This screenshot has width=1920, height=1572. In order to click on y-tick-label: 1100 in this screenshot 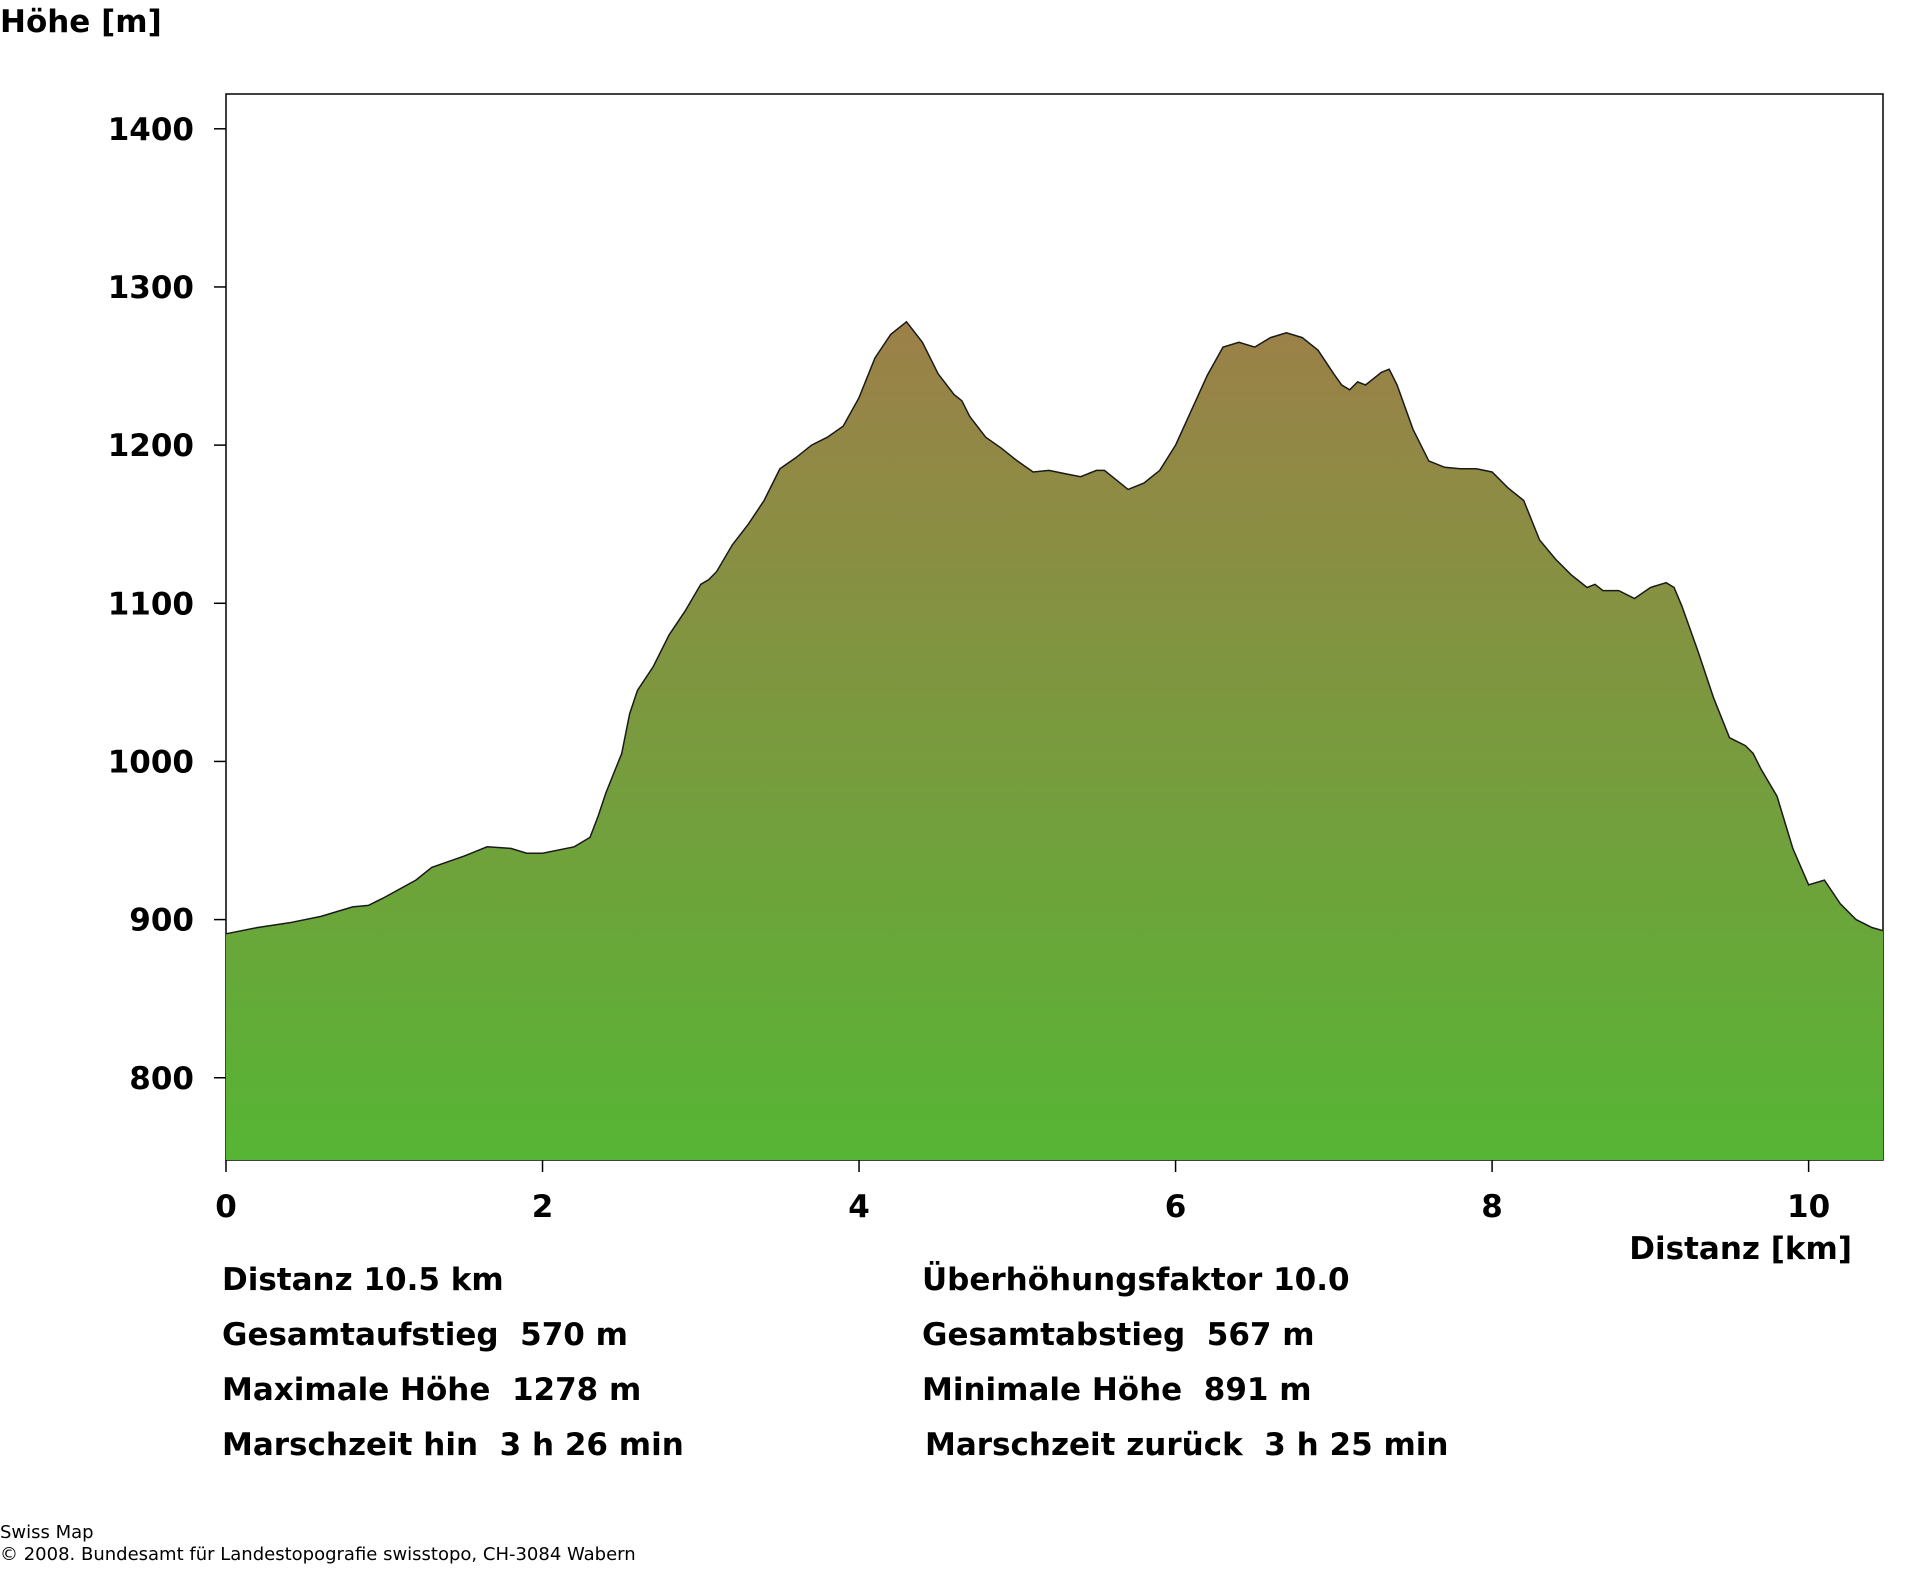, I will do `click(151, 604)`.